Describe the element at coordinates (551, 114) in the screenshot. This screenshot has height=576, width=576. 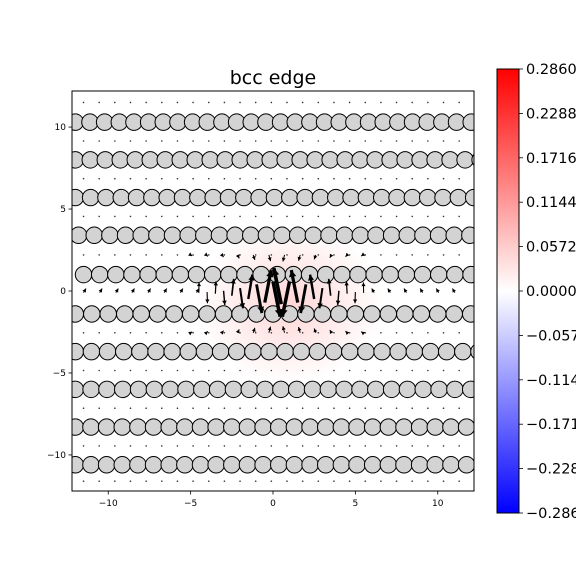
I see `colorbar-tick-label: 0.2288` at that location.